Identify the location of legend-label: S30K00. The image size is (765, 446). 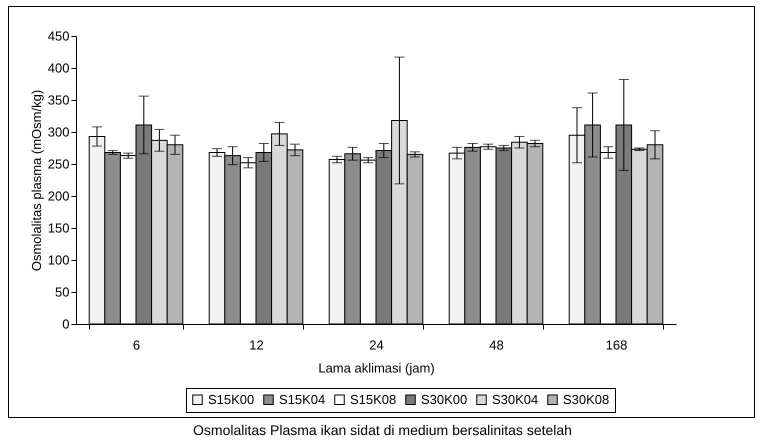
(444, 399).